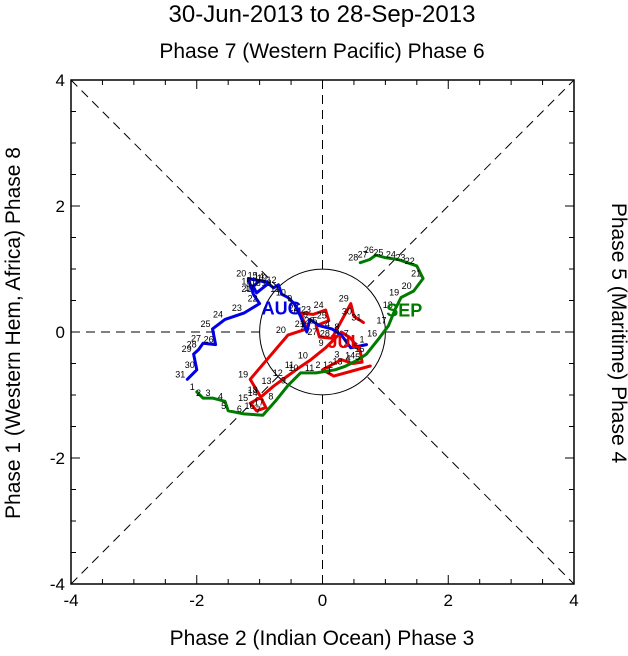 The image size is (628, 656). What do you see at coordinates (196, 600) in the screenshot?
I see `x-tick-label: -2` at bounding box center [196, 600].